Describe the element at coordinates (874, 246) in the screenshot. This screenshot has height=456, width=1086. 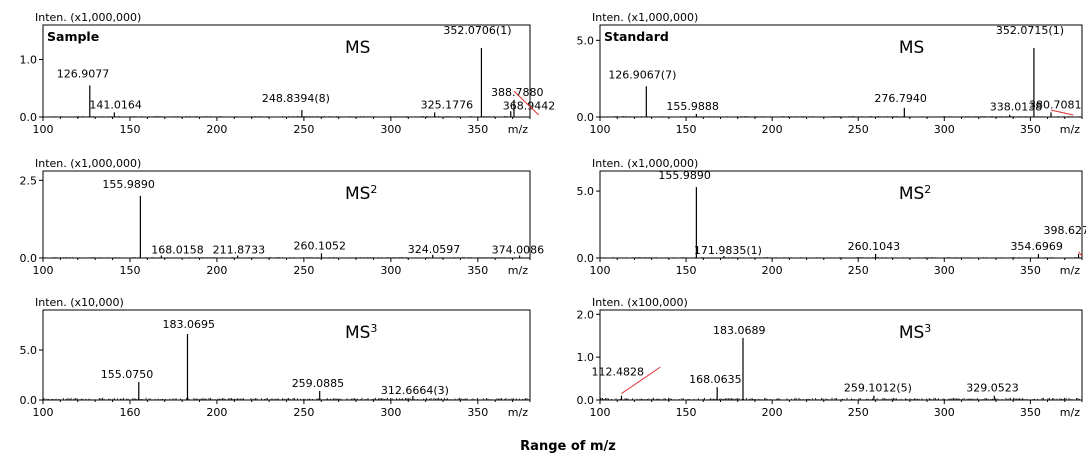
I see `peak-label: 260.1043` at that location.